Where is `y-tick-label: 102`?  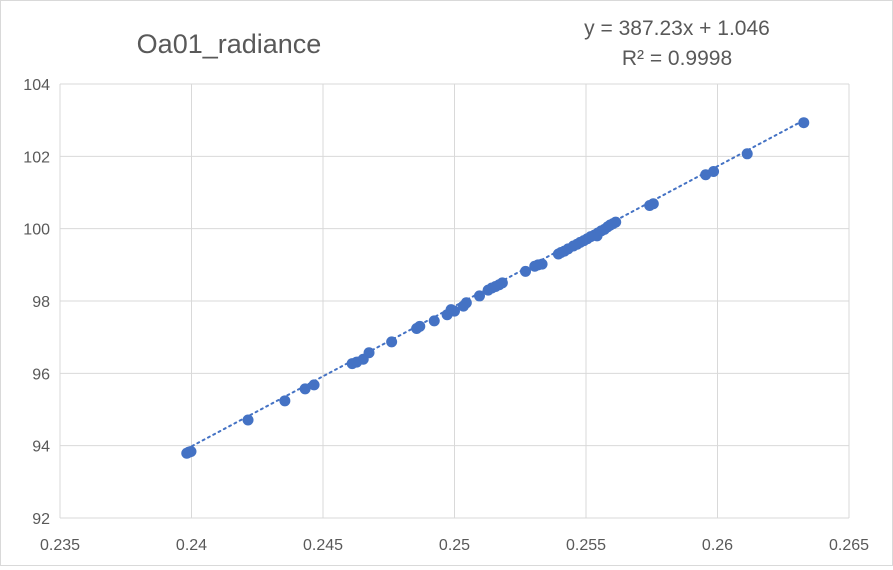
y-tick-label: 102 is located at coordinates (36, 157).